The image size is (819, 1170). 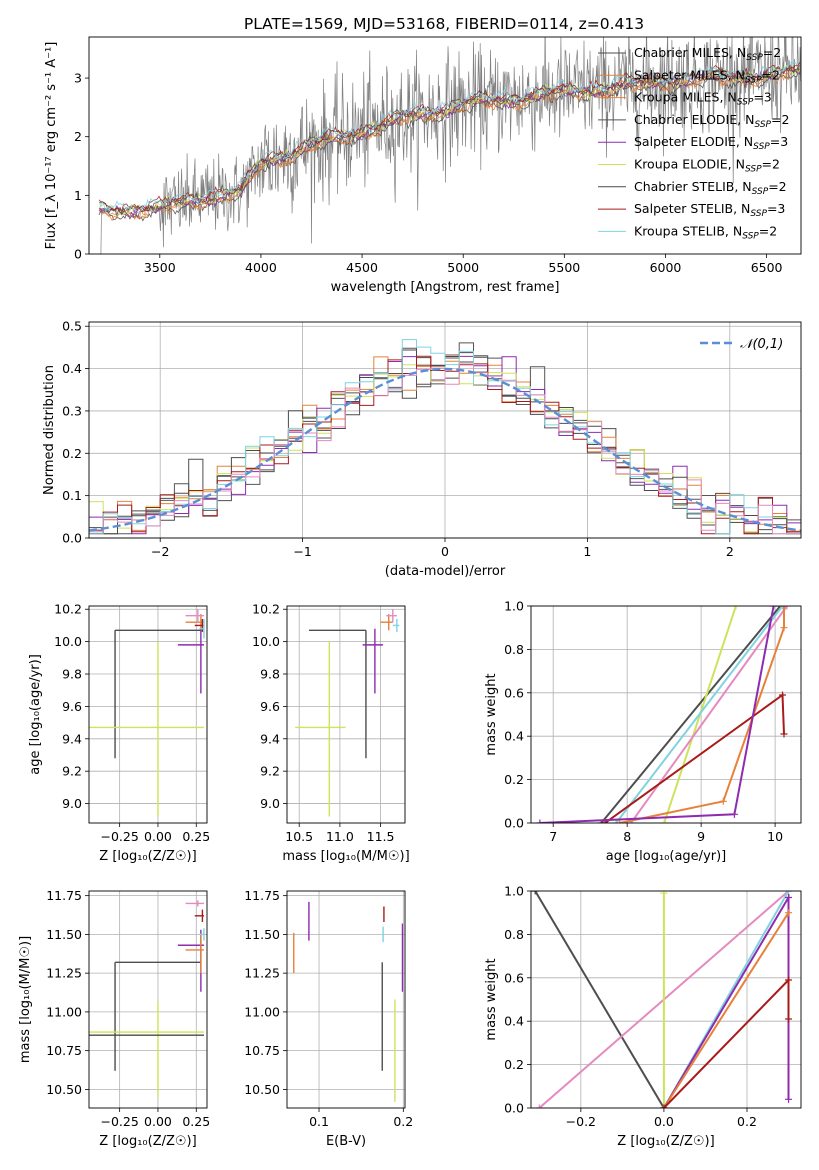 What do you see at coordinates (261, 267) in the screenshot?
I see `x-tick-label: 4000` at bounding box center [261, 267].